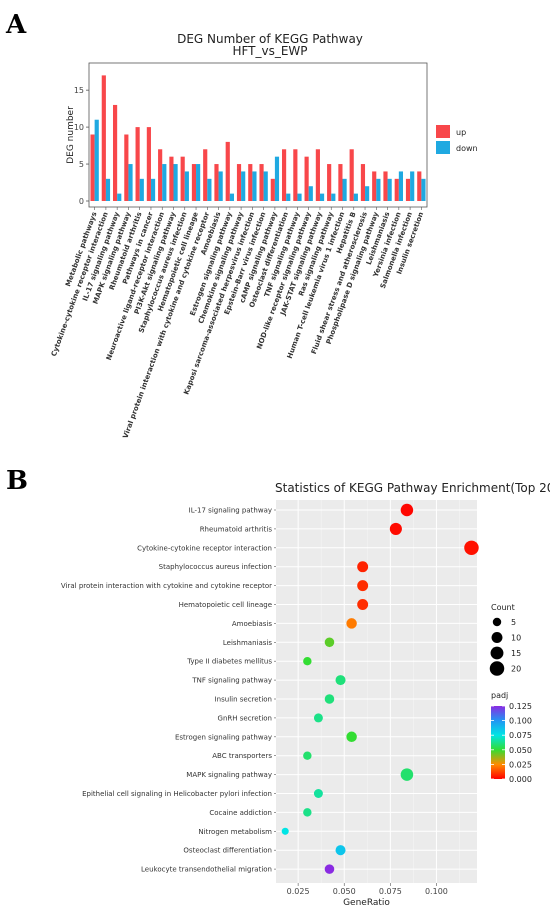 This screenshot has height=912, width=550. Describe the element at coordinates (513, 622) in the screenshot. I see `size-legend-label: 5` at that location.